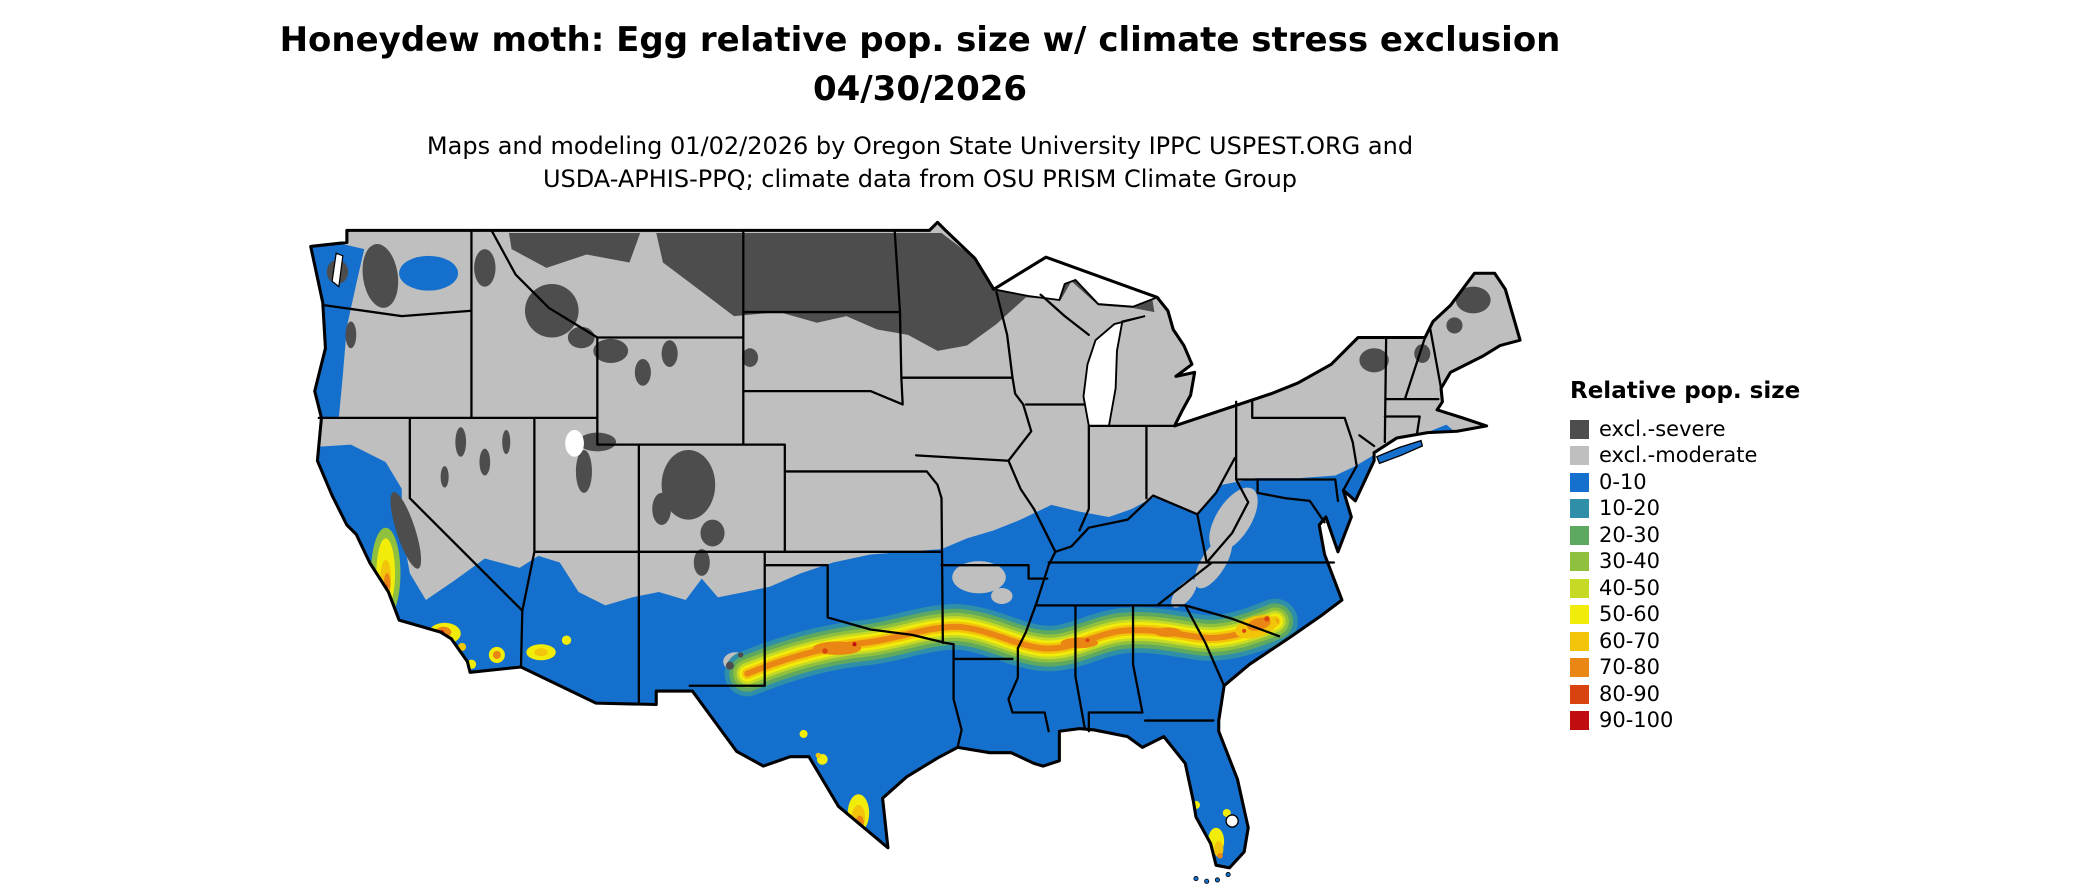 This screenshot has width=2100, height=892. I want to click on idaho-panhandle-severe, so click(485, 268).